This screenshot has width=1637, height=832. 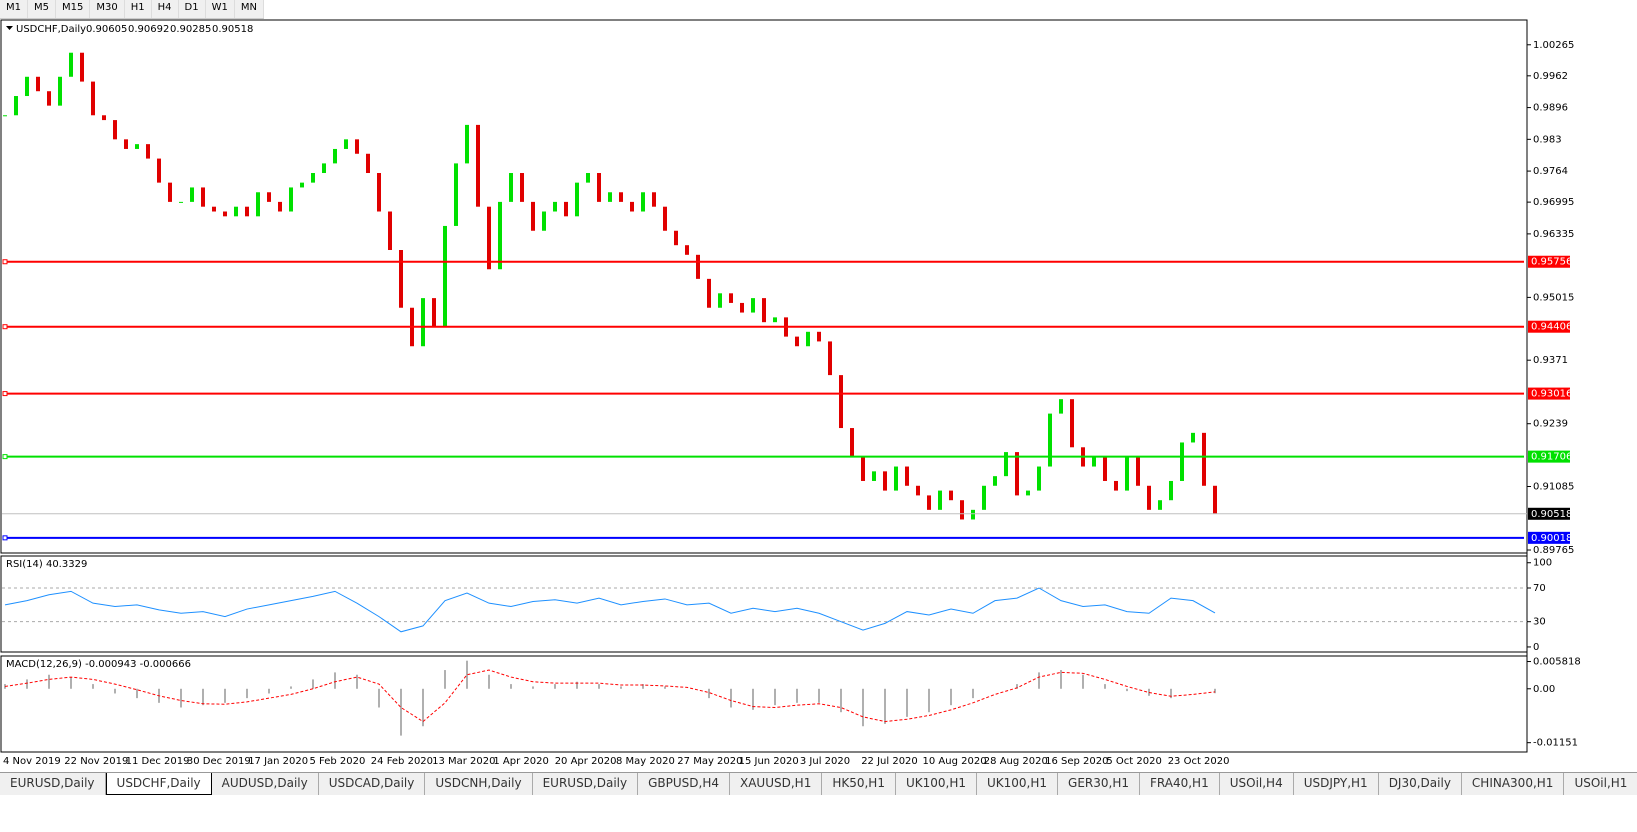 What do you see at coordinates (610, 610) in the screenshot?
I see `rsi-line` at bounding box center [610, 610].